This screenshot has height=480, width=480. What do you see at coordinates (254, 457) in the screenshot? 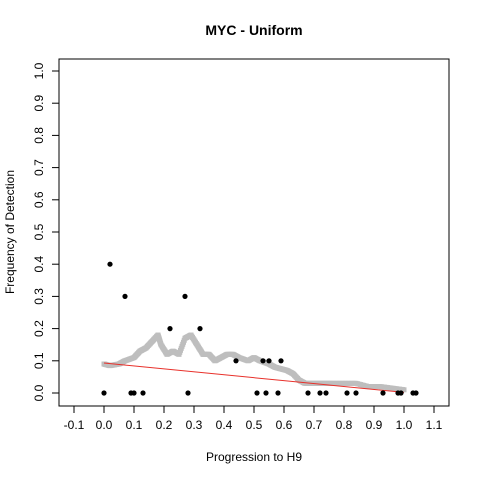
I see `x-axis-label: Progression to H9` at bounding box center [254, 457].